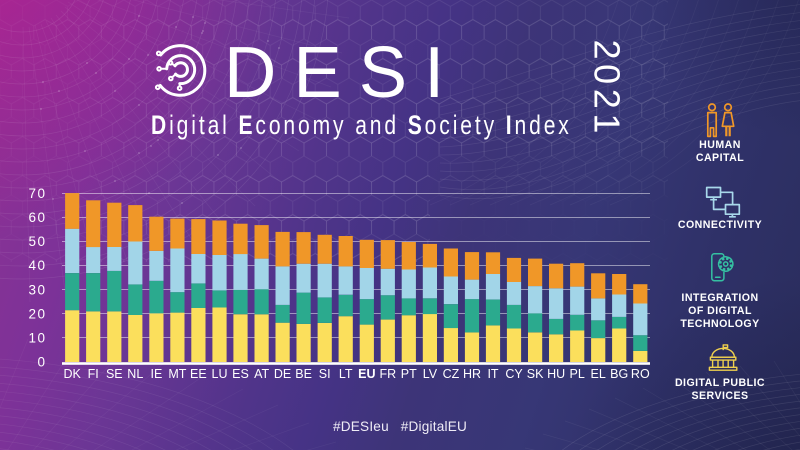 This screenshot has height=450, width=800. What do you see at coordinates (619, 374) in the screenshot?
I see `svg-text: BG` at bounding box center [619, 374].